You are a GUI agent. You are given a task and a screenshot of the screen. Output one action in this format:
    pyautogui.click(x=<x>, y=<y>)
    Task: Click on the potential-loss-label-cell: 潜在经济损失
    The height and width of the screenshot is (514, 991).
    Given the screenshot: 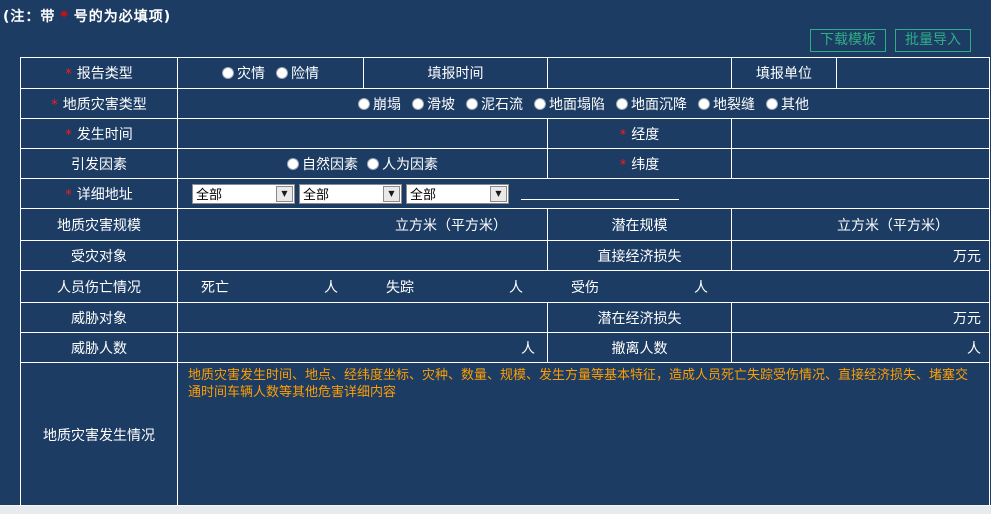 What is the action you would take?
    pyautogui.click(x=639, y=317)
    